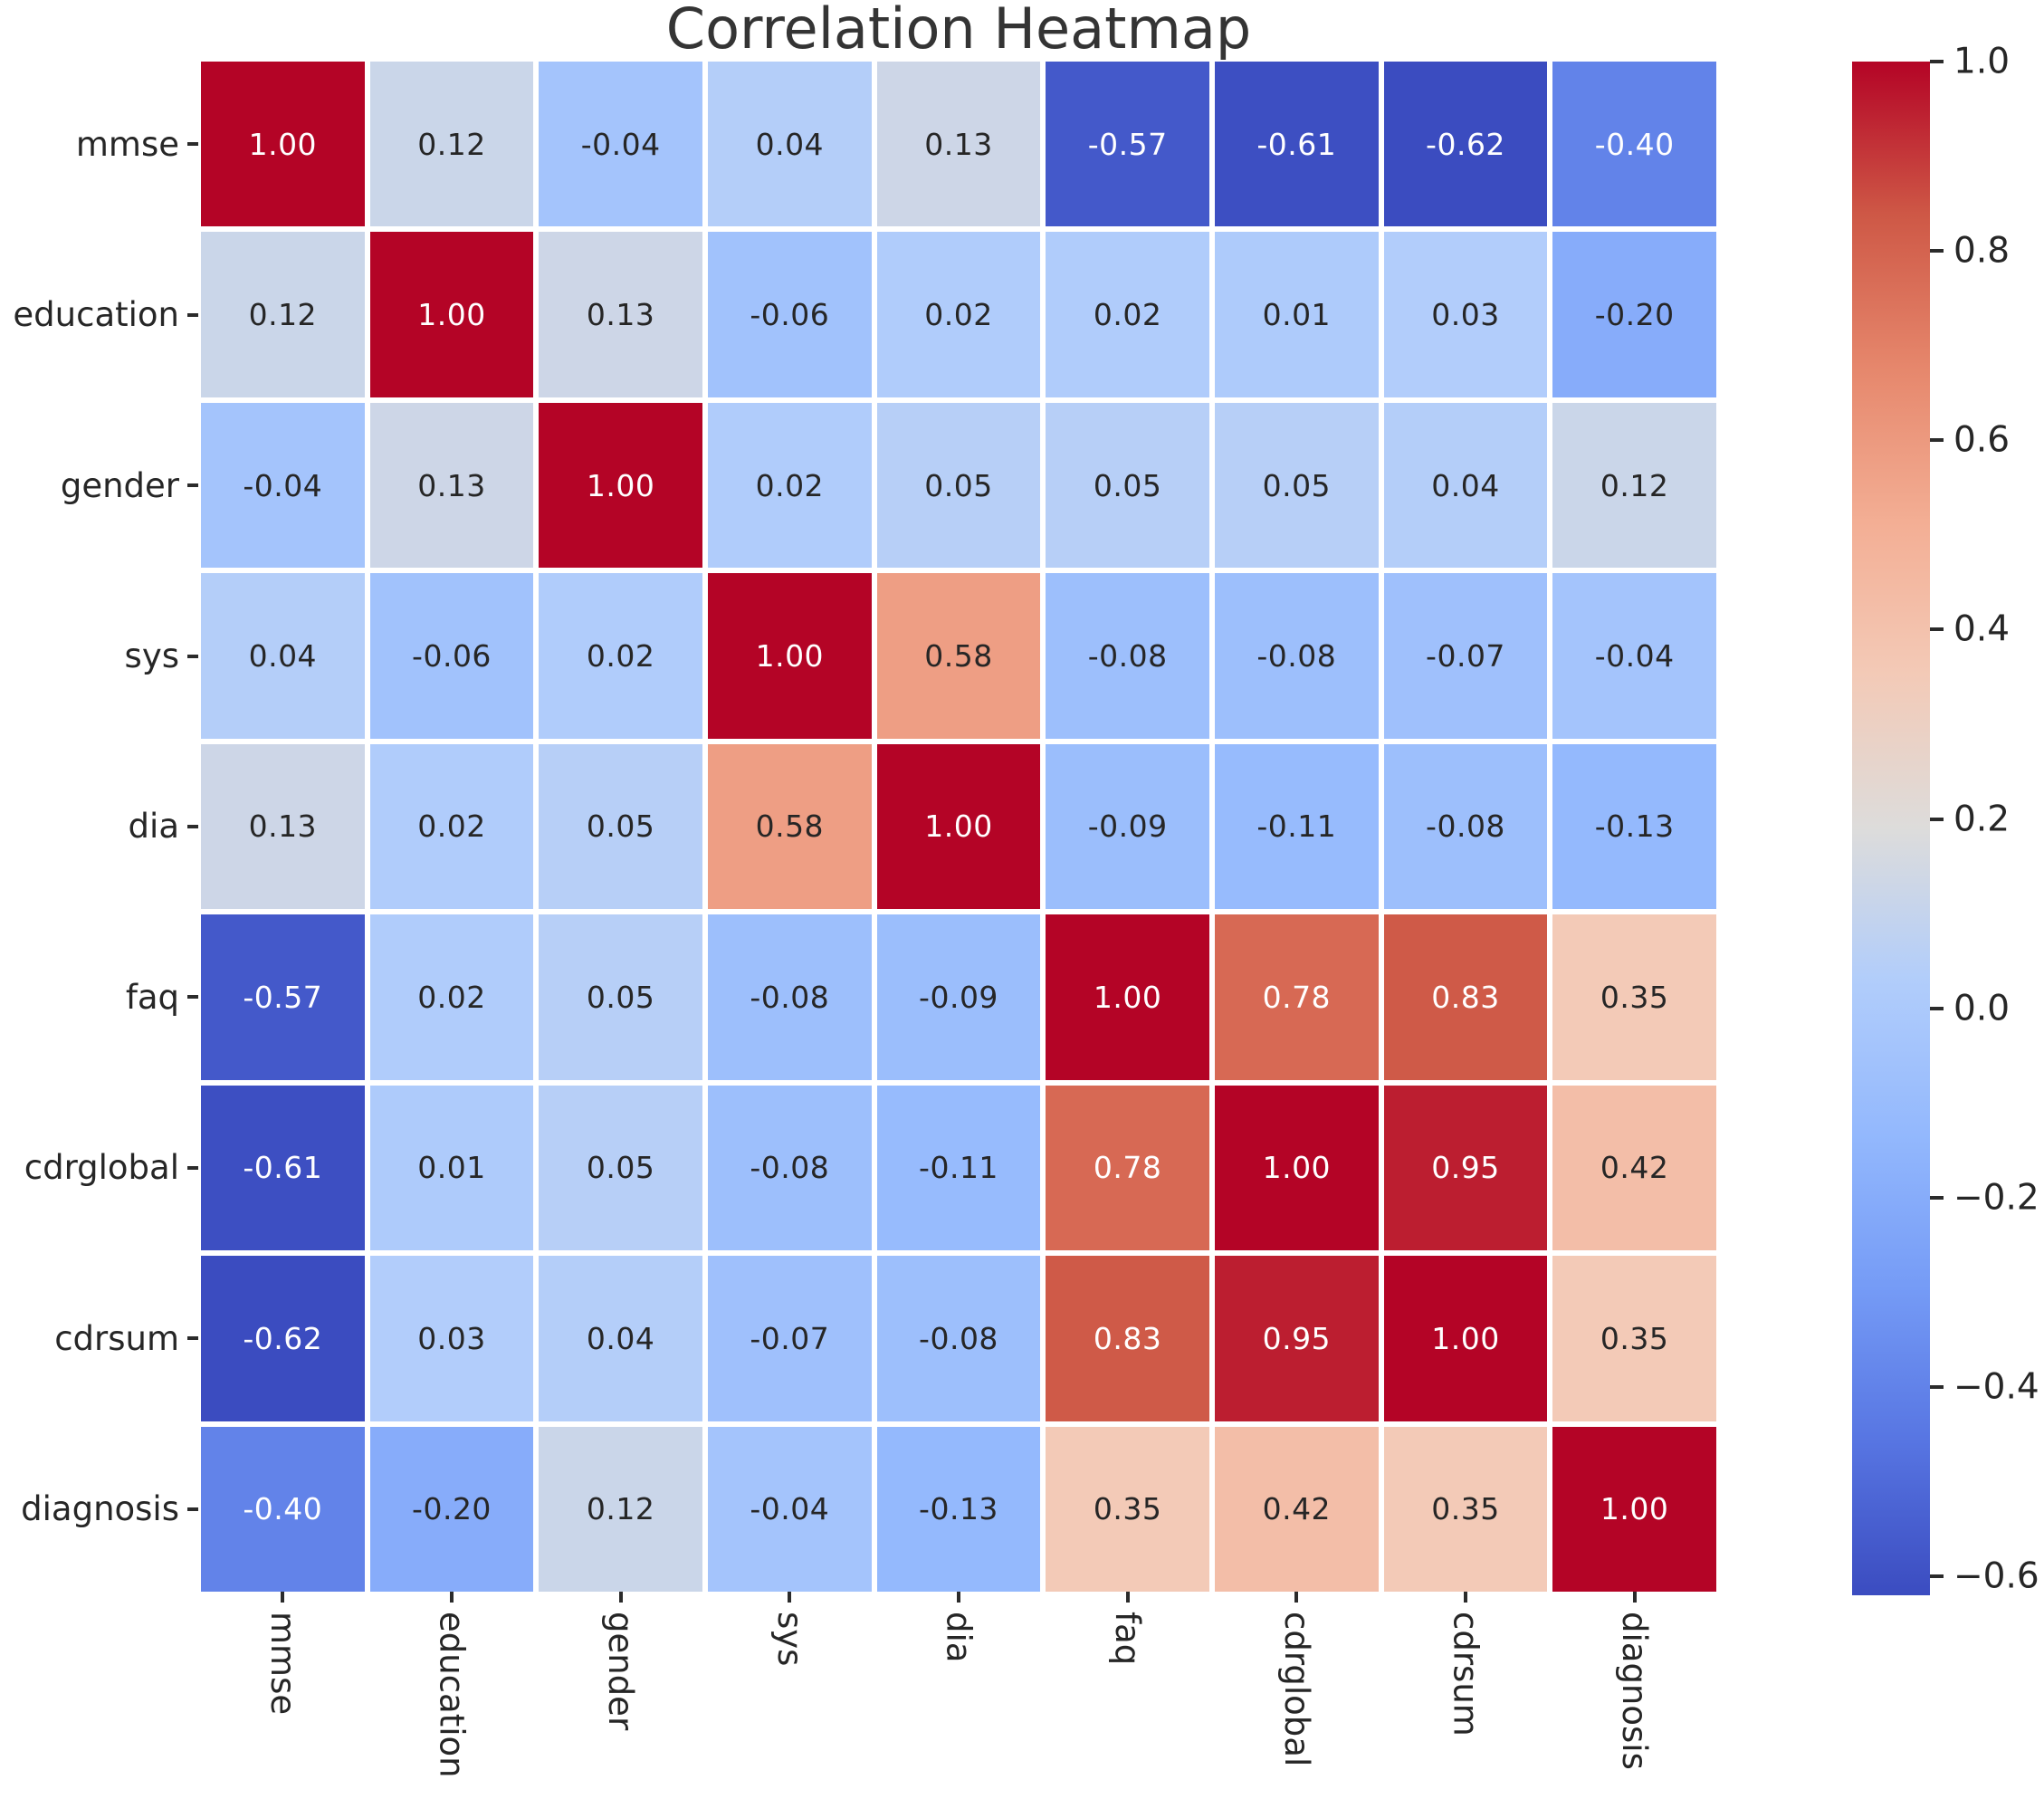 Image resolution: width=2044 pixels, height=1818 pixels. Describe the element at coordinates (958, 997) in the screenshot. I see `heatmap-cell-faq-dia: -0.09` at that location.